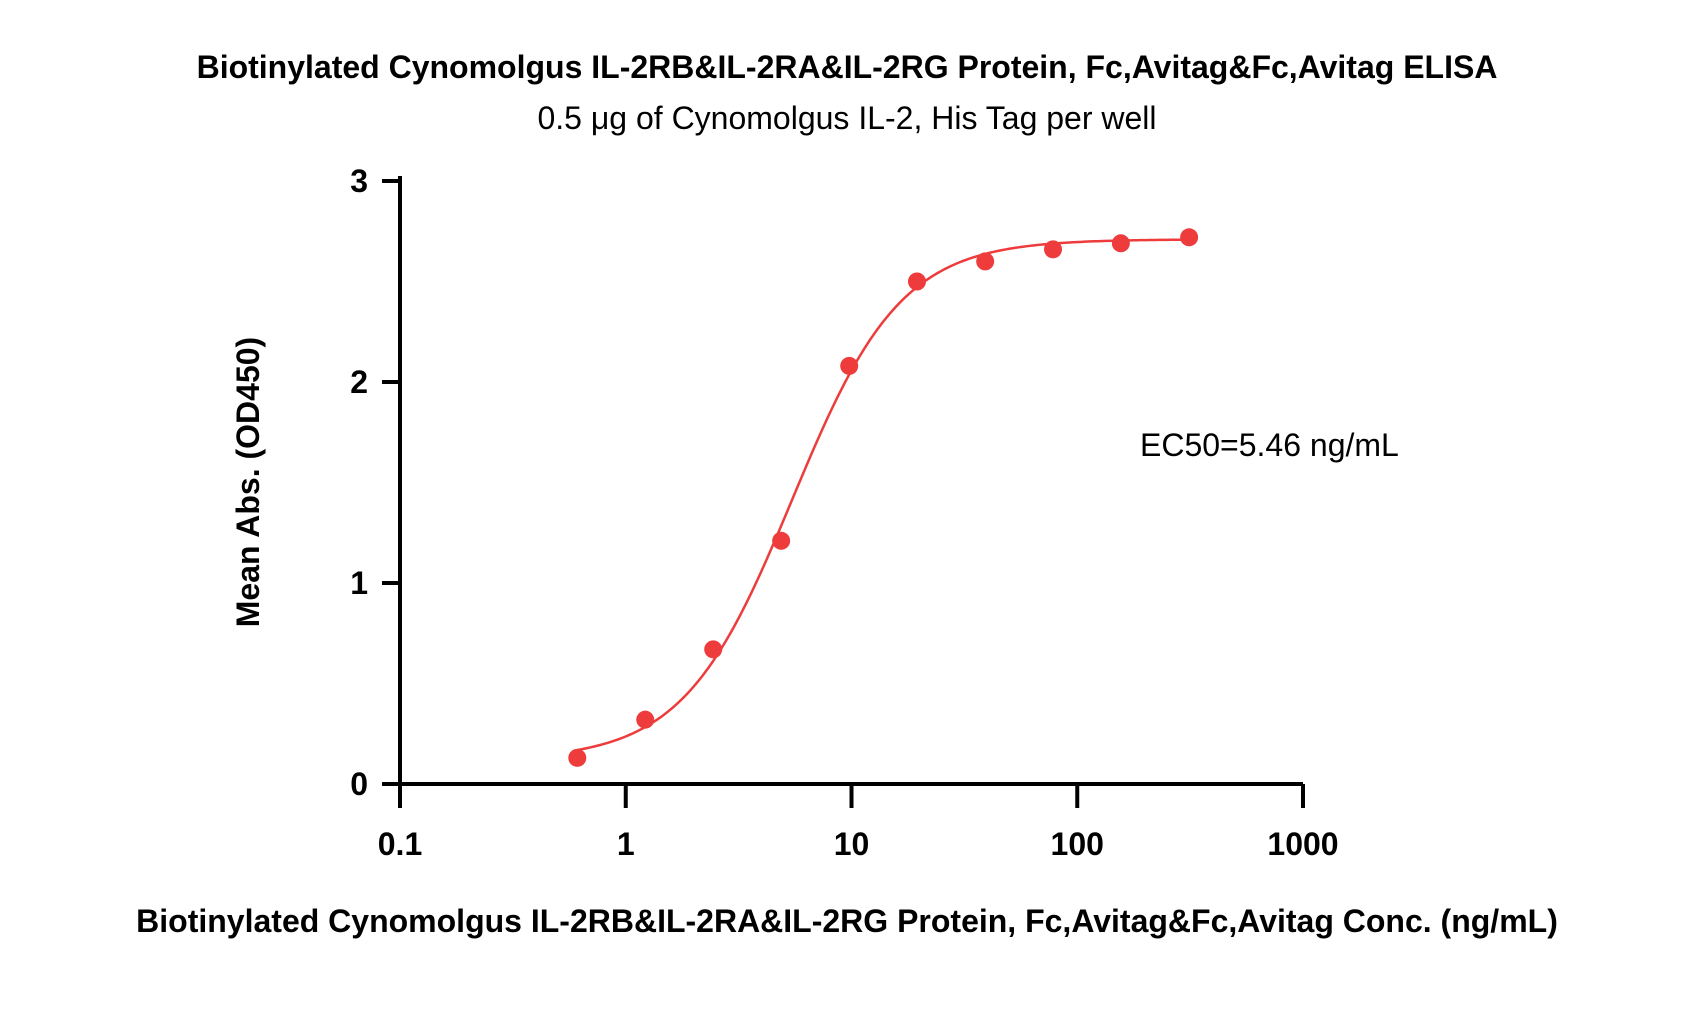 This screenshot has width=1695, height=1035. What do you see at coordinates (852, 844) in the screenshot?
I see `x-tick-label: 10` at bounding box center [852, 844].